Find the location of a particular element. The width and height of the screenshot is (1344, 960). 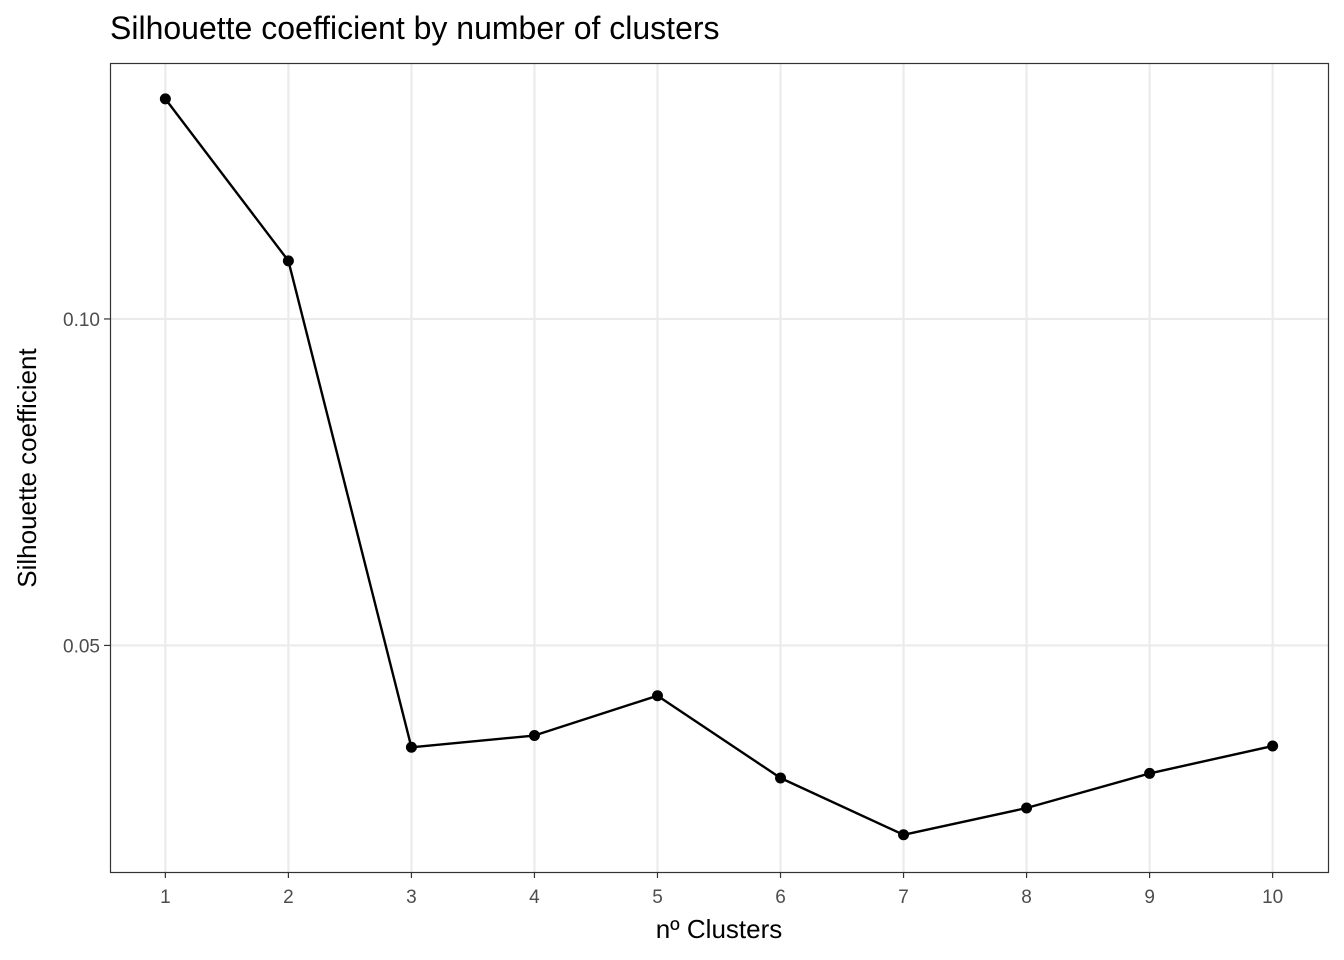

x-tick-label: 7 is located at coordinates (903, 897).